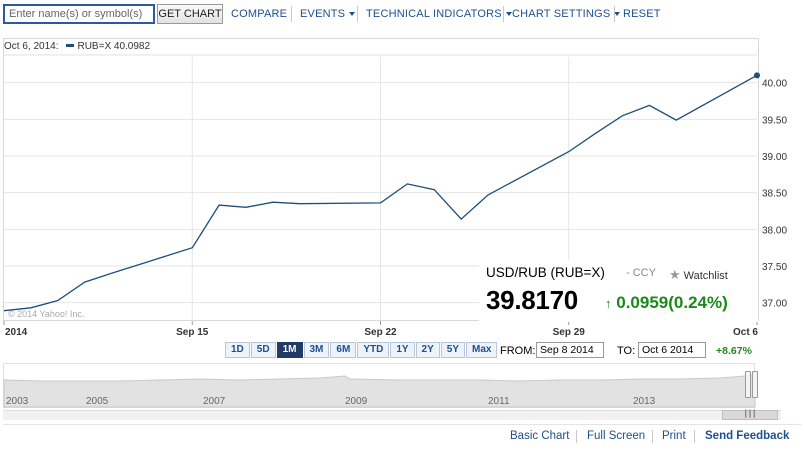 This screenshot has height=451, width=804. Describe the element at coordinates (734, 351) in the screenshot. I see `period-change: +8.67%` at that location.